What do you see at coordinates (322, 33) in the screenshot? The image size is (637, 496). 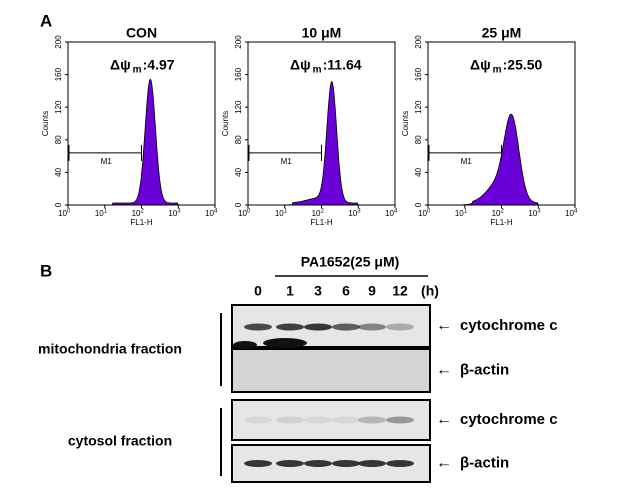 I see `plot-title: 10 μM` at bounding box center [322, 33].